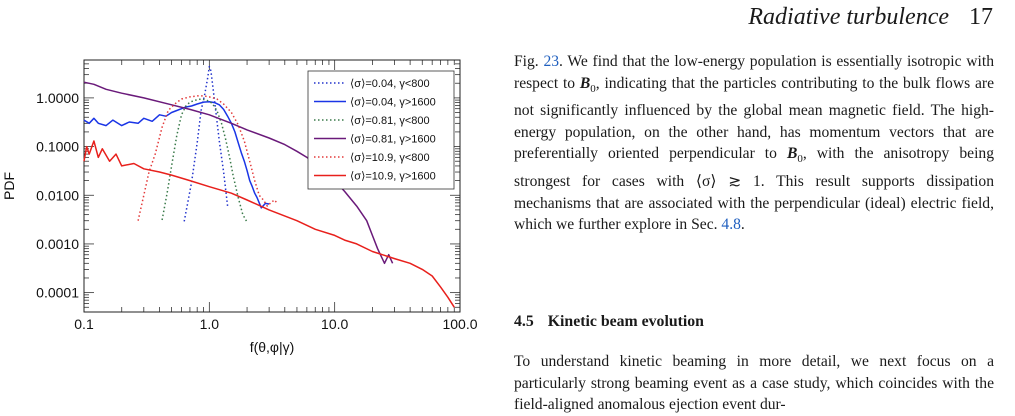 This screenshot has height=416, width=1015. I want to click on y-tick-label: 0.1000, so click(57, 147).